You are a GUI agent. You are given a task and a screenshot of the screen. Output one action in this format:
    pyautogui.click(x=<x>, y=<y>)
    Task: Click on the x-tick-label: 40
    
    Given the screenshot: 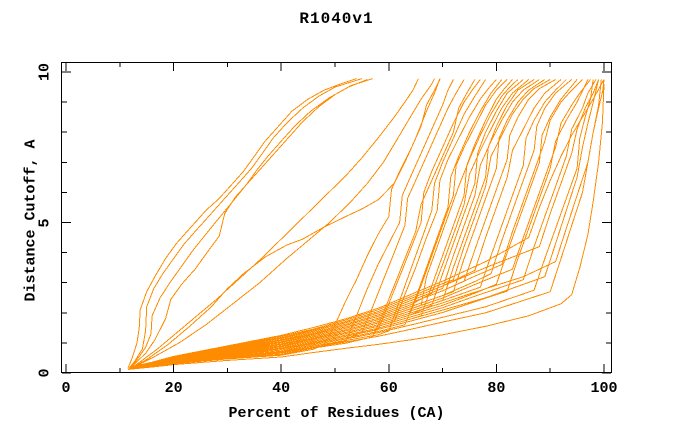 What is the action you would take?
    pyautogui.click(x=281, y=388)
    